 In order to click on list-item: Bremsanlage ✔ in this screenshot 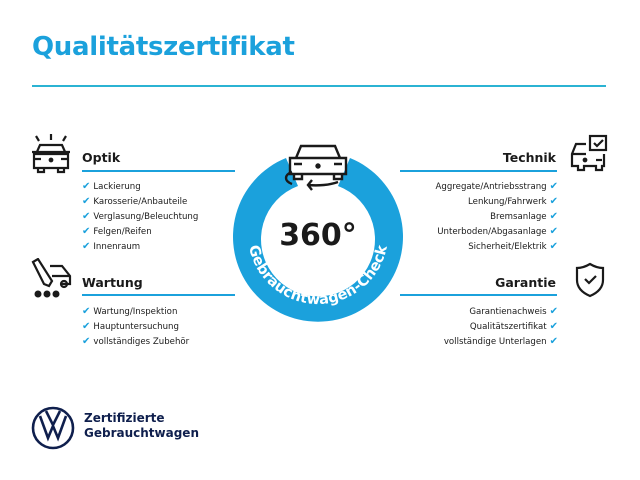, I will do `click(524, 216)`.